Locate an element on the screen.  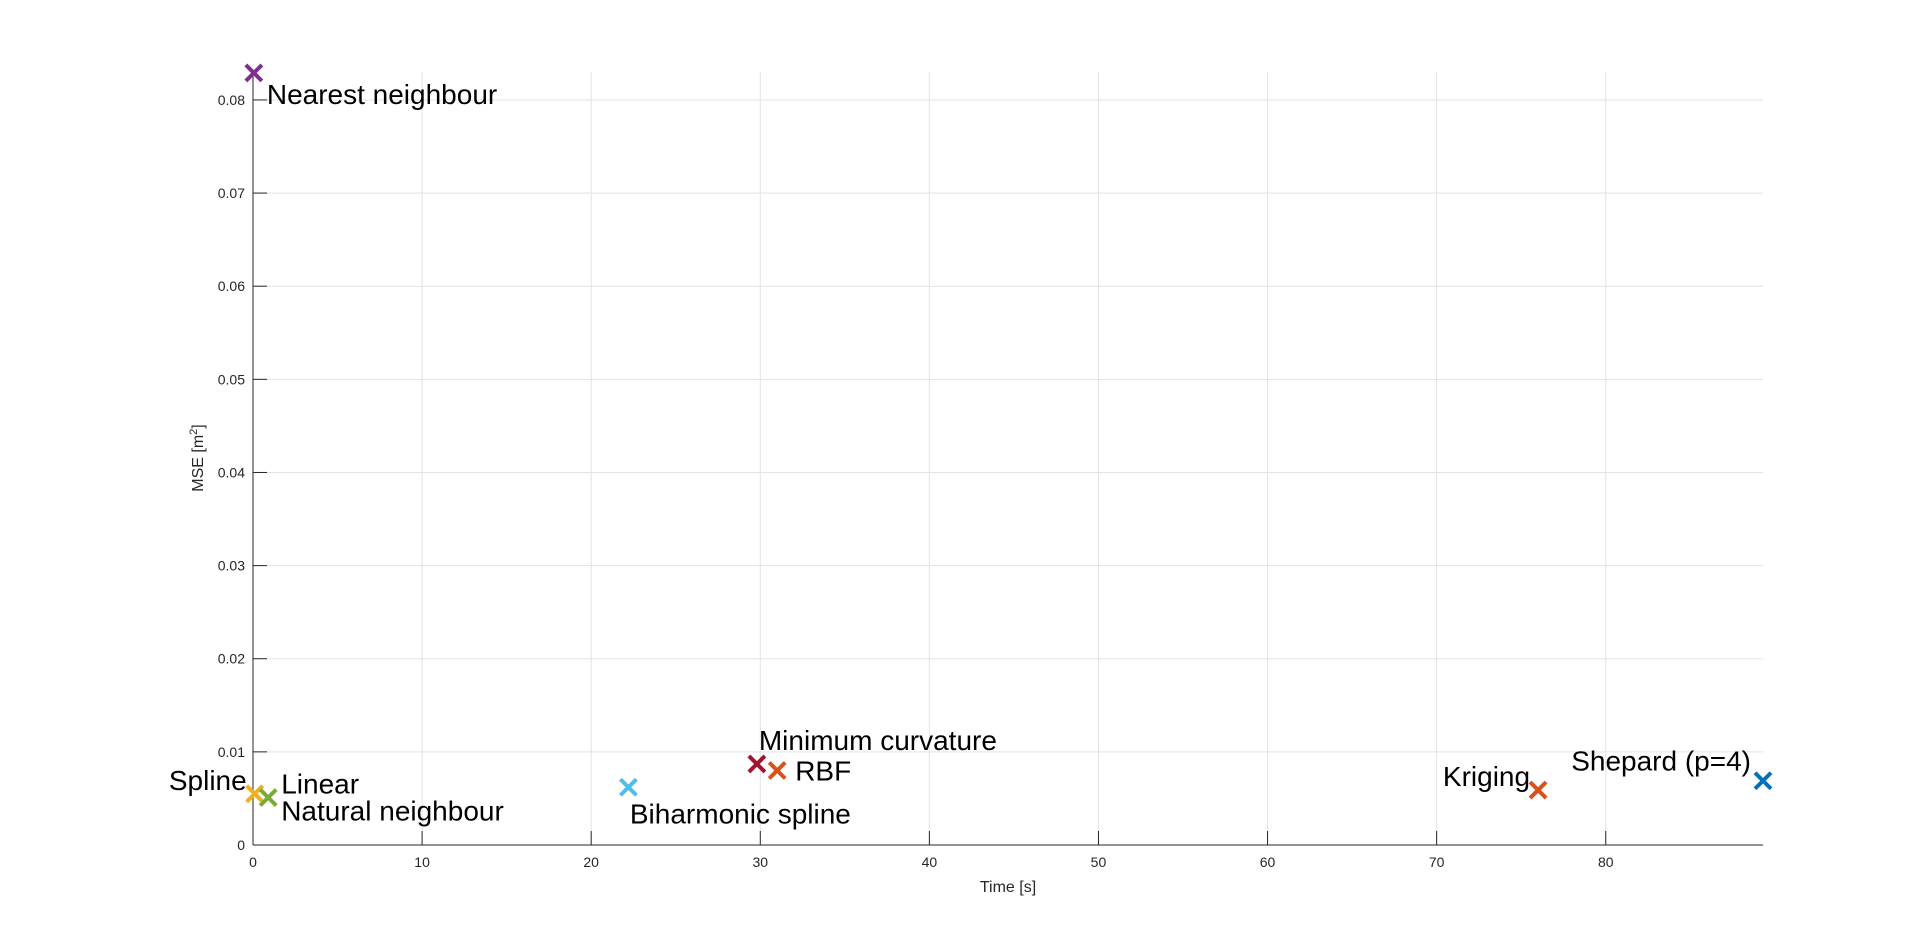
y-tick-label: 0.04 is located at coordinates (231, 472).